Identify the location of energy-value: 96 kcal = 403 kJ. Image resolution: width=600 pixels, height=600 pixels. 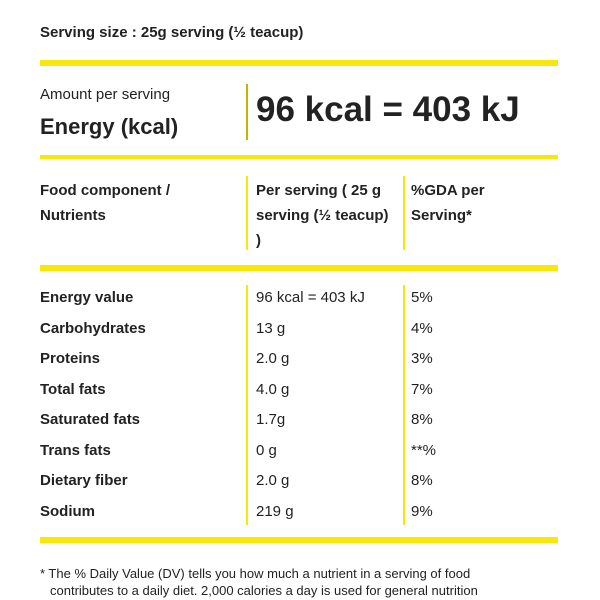
(388, 109).